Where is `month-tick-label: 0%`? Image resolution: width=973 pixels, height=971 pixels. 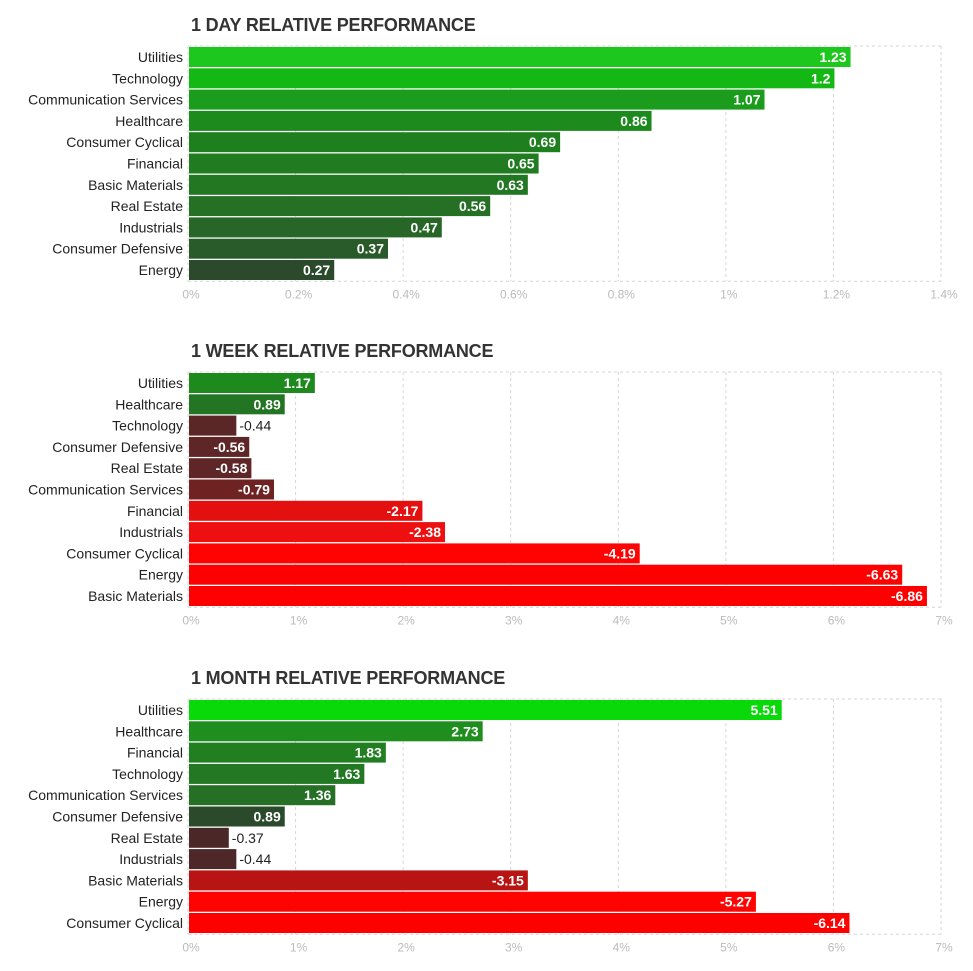 month-tick-label: 0% is located at coordinates (191, 947).